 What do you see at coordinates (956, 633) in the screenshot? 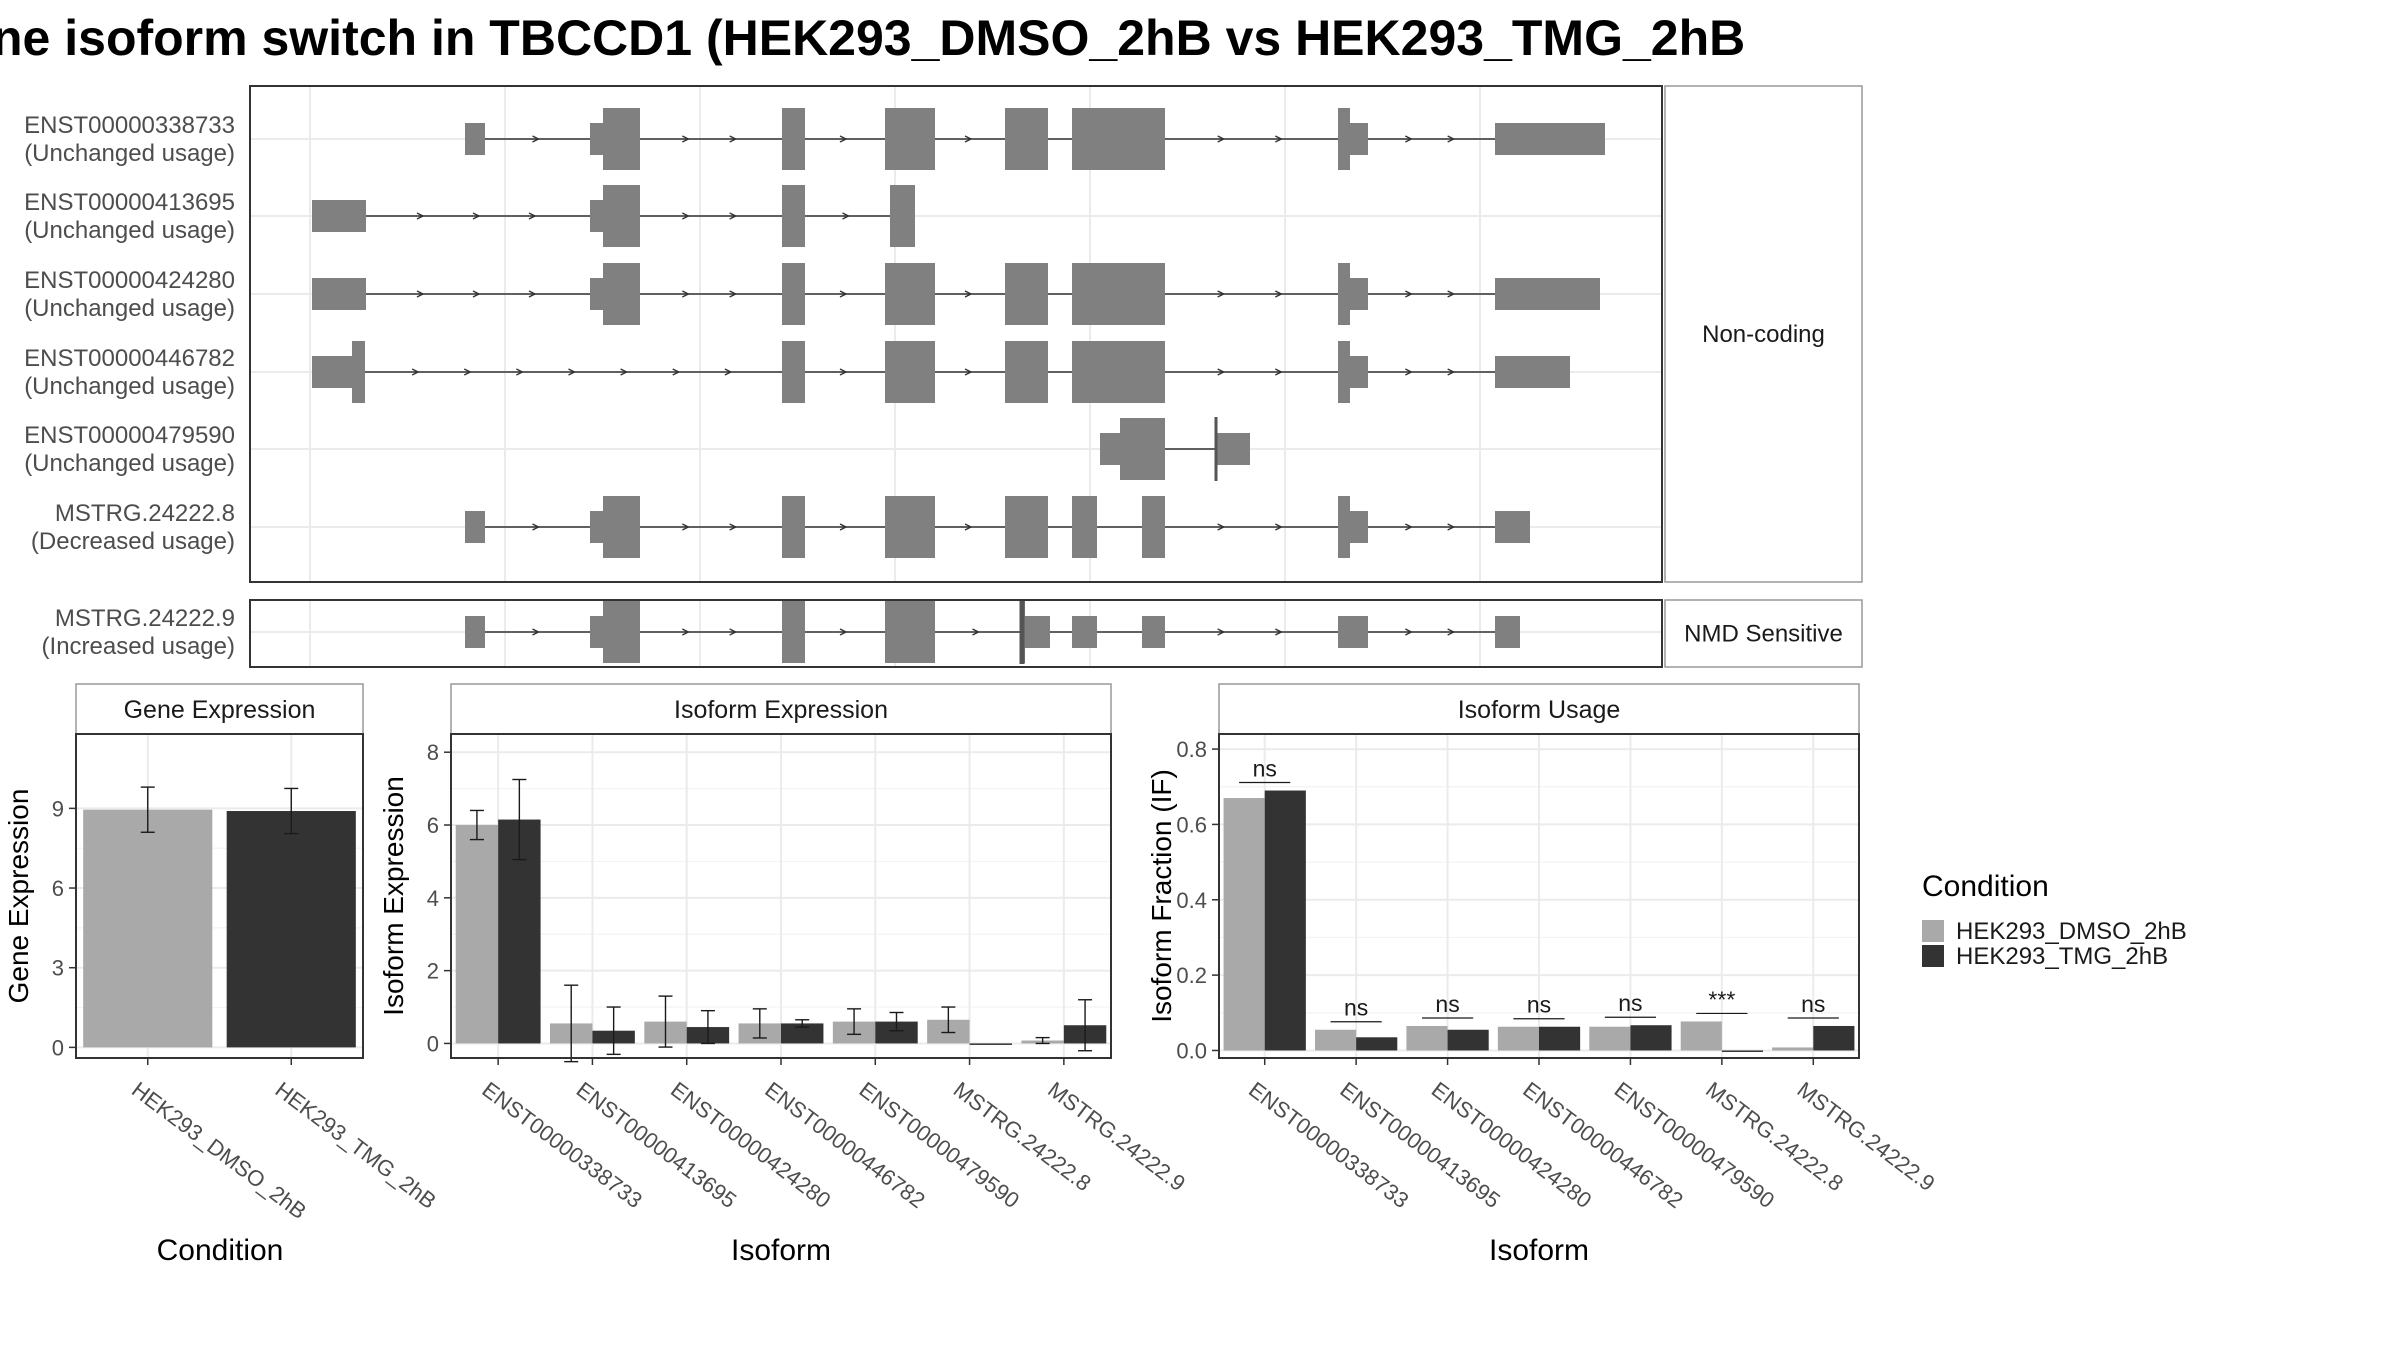
I see `structure-panel-bg` at bounding box center [956, 633].